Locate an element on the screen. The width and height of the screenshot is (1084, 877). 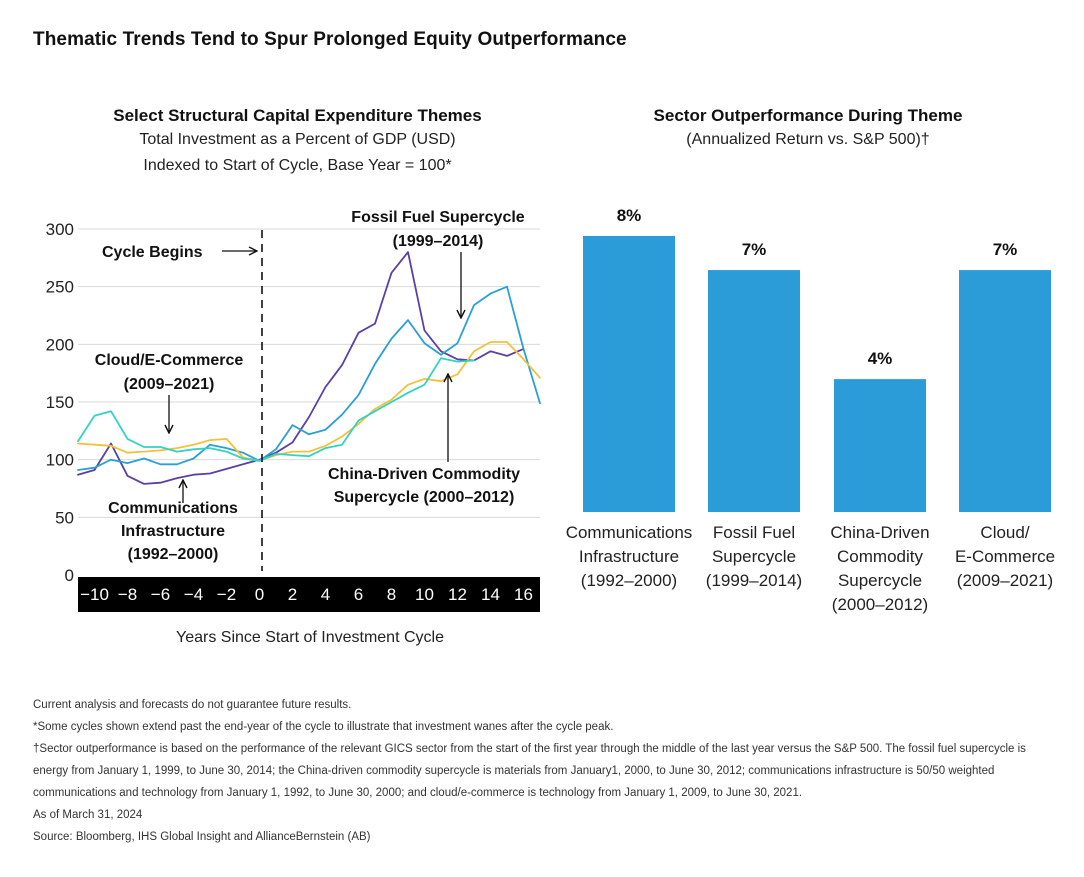
y-axis-ticks: 0 50 100 150 200 250 300 is located at coordinates (60, 402).